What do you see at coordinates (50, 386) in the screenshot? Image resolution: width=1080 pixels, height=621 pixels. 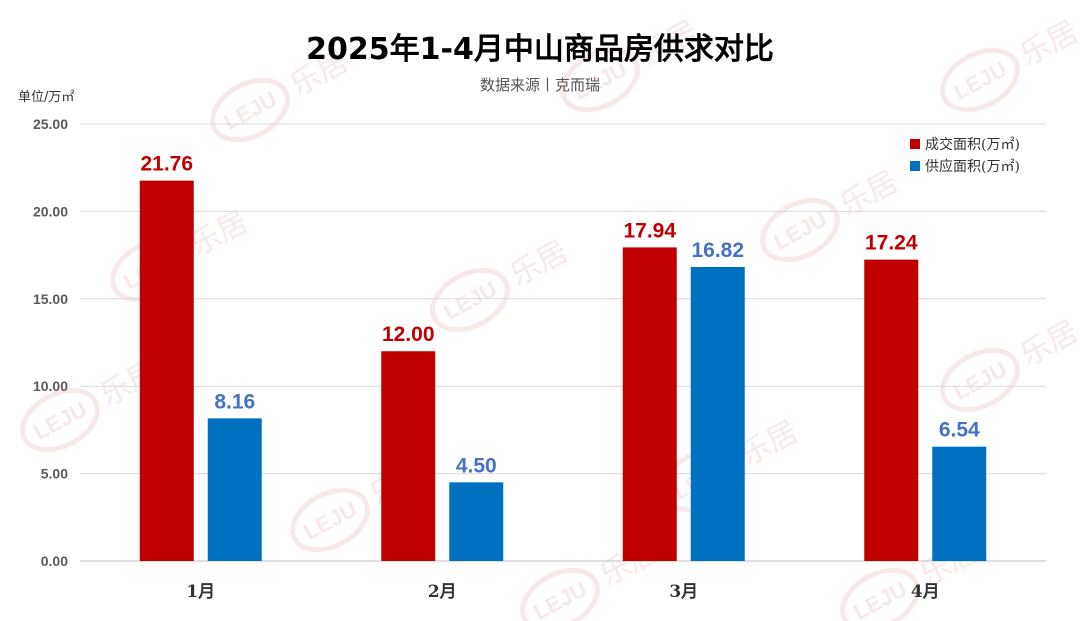 I see `y-tick-label: 10.00` at bounding box center [50, 386].